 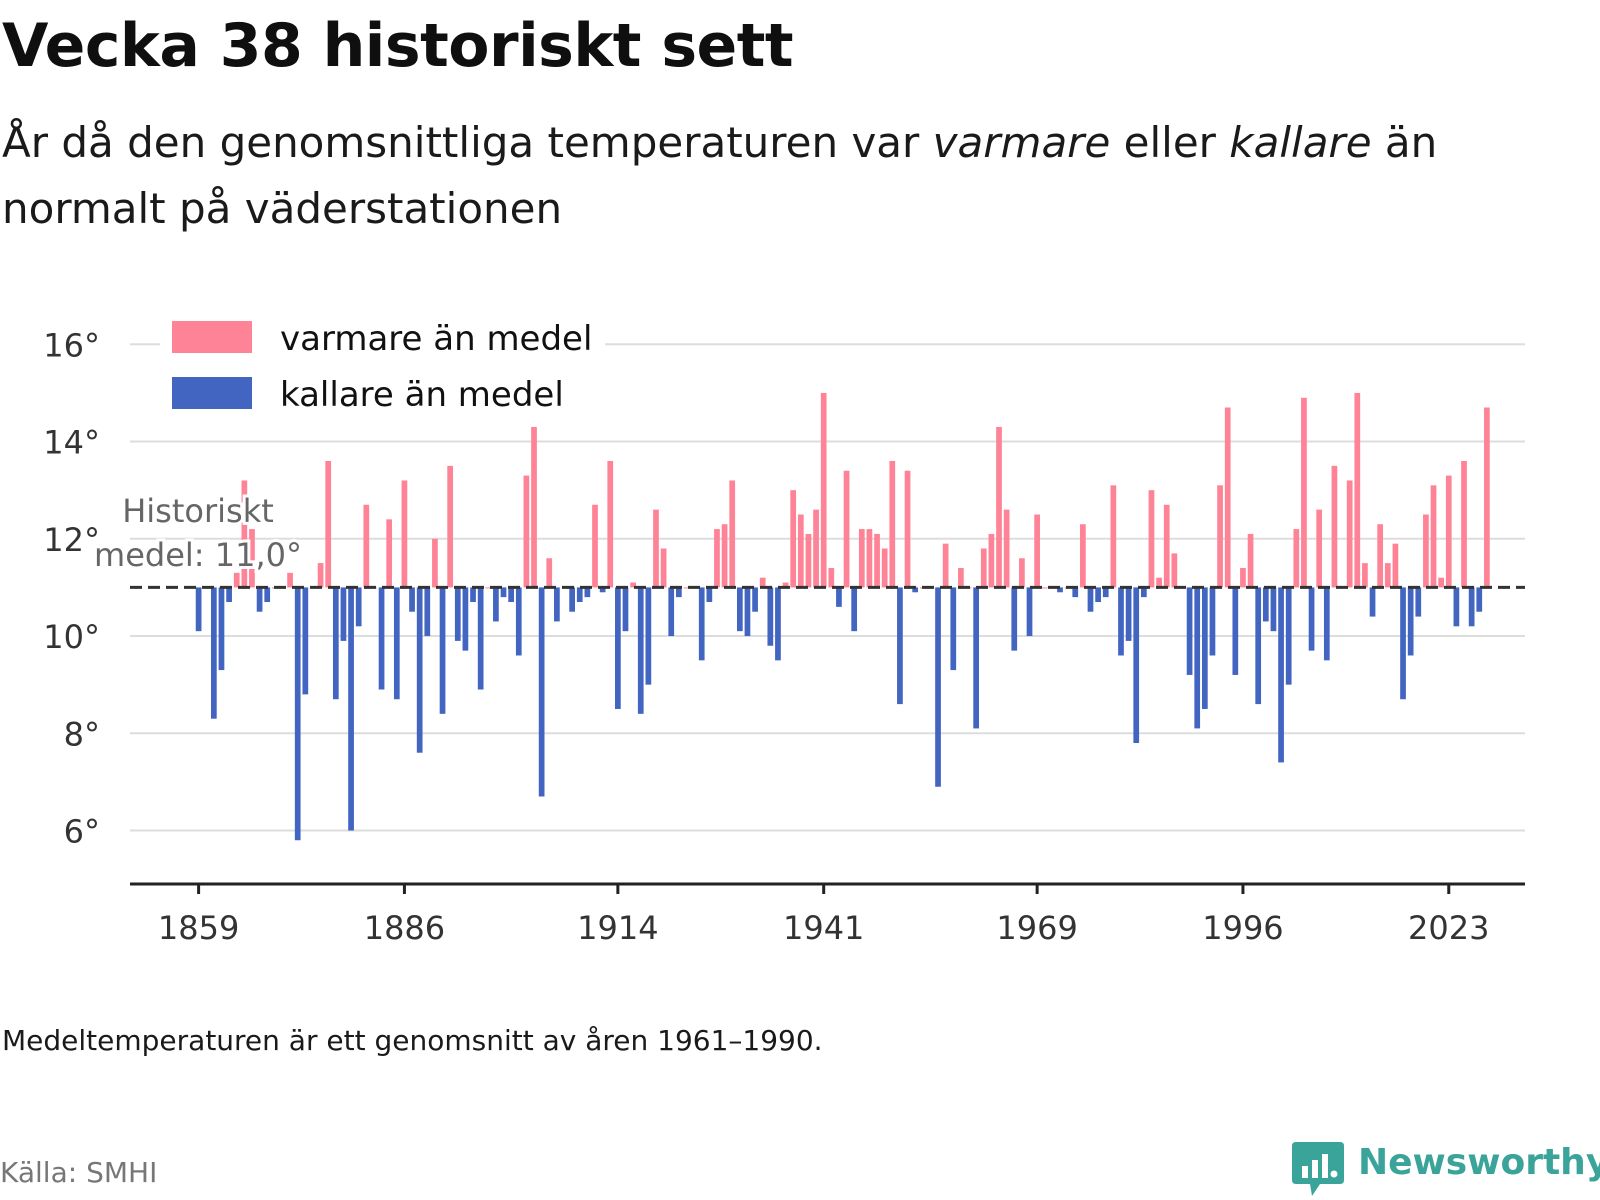 What do you see at coordinates (534, 507) in the screenshot?
I see `bar-1903` at bounding box center [534, 507].